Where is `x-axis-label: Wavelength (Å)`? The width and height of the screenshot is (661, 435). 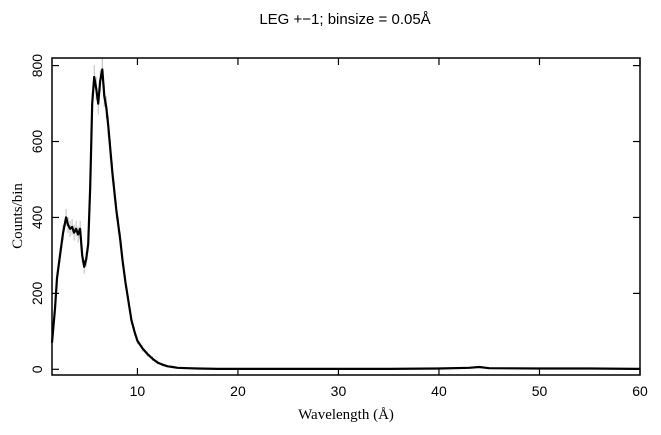
x-axis-label: Wavelength (Å) is located at coordinates (346, 415).